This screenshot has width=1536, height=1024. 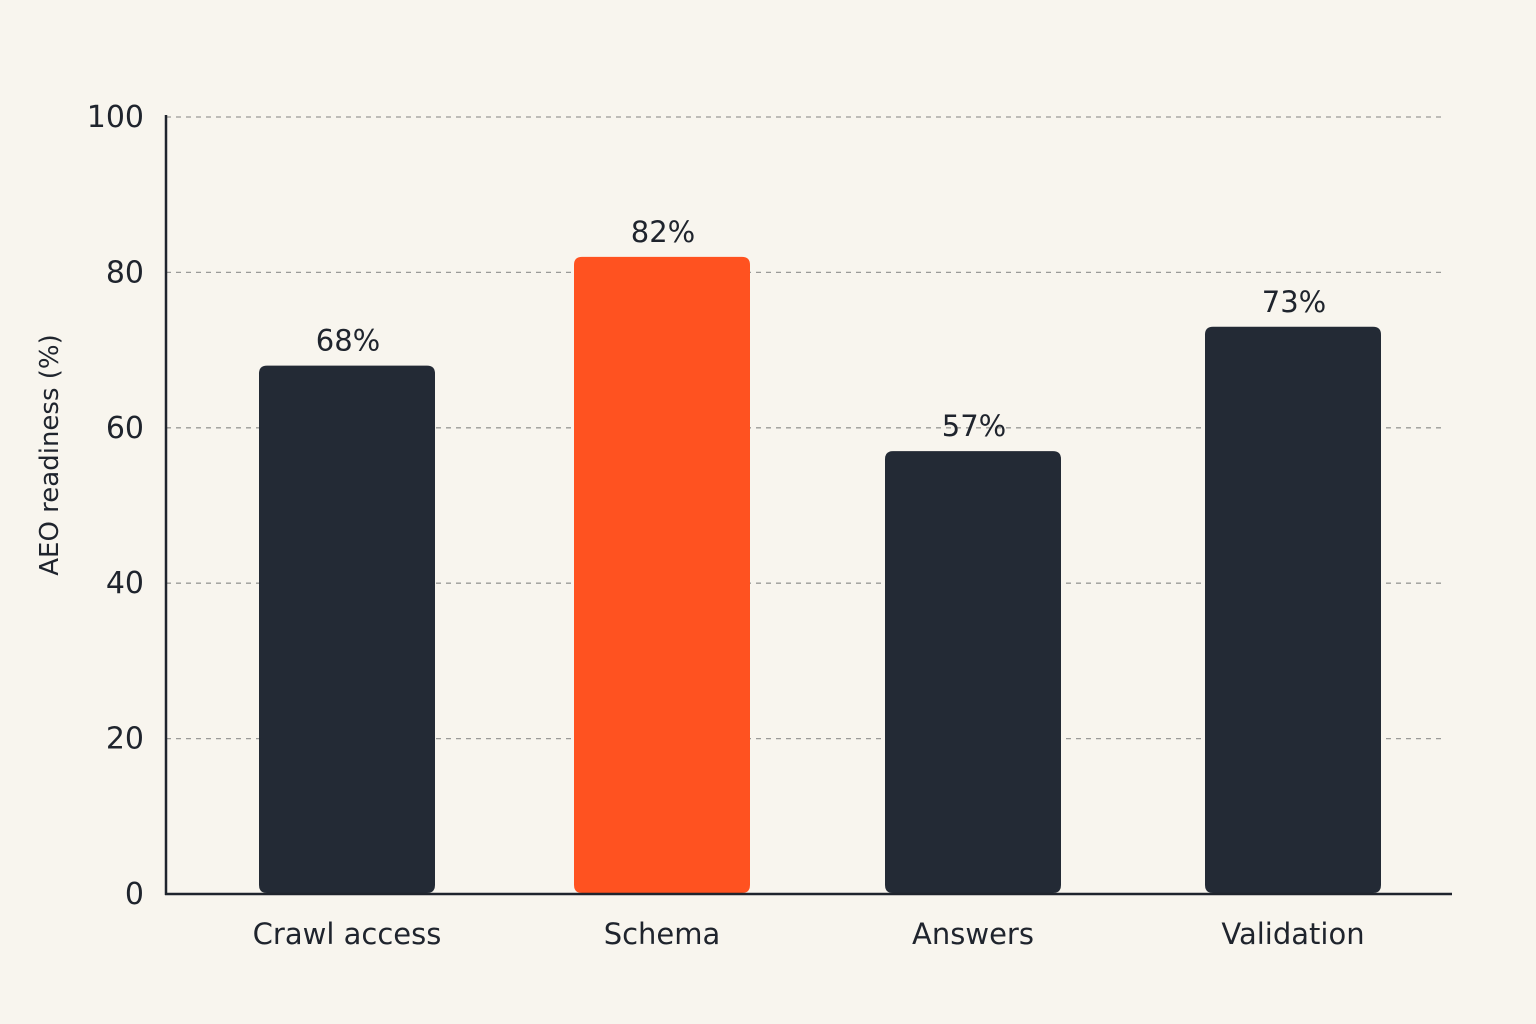 I want to click on bar-validation, so click(x=1293, y=609).